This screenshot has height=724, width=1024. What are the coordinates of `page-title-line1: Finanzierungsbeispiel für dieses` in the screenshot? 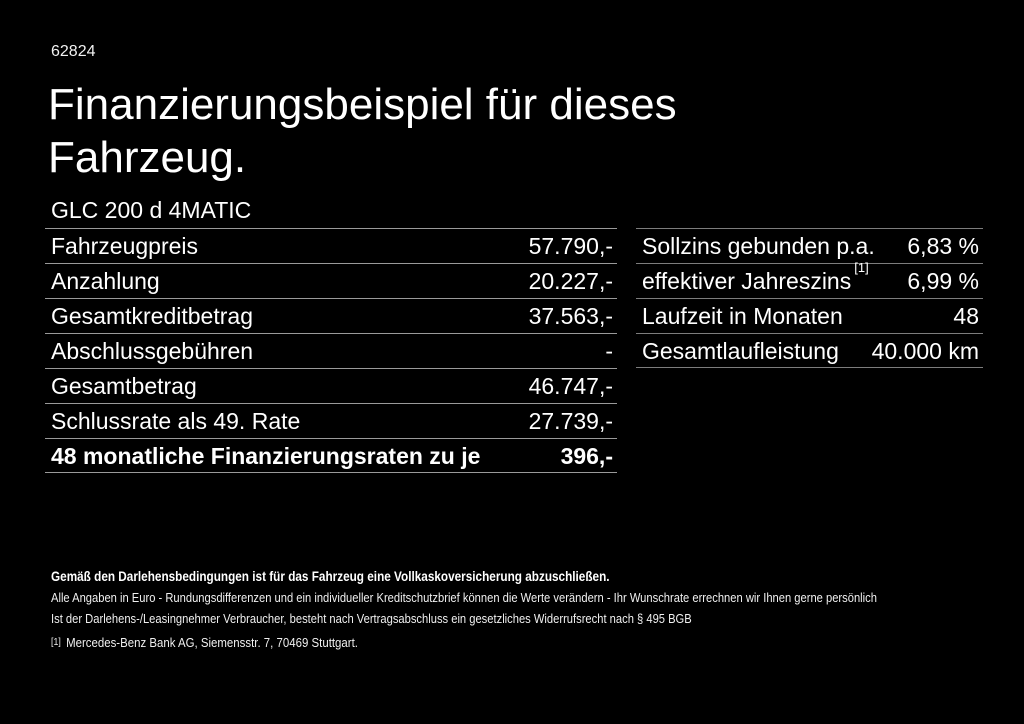 It's located at (362, 104).